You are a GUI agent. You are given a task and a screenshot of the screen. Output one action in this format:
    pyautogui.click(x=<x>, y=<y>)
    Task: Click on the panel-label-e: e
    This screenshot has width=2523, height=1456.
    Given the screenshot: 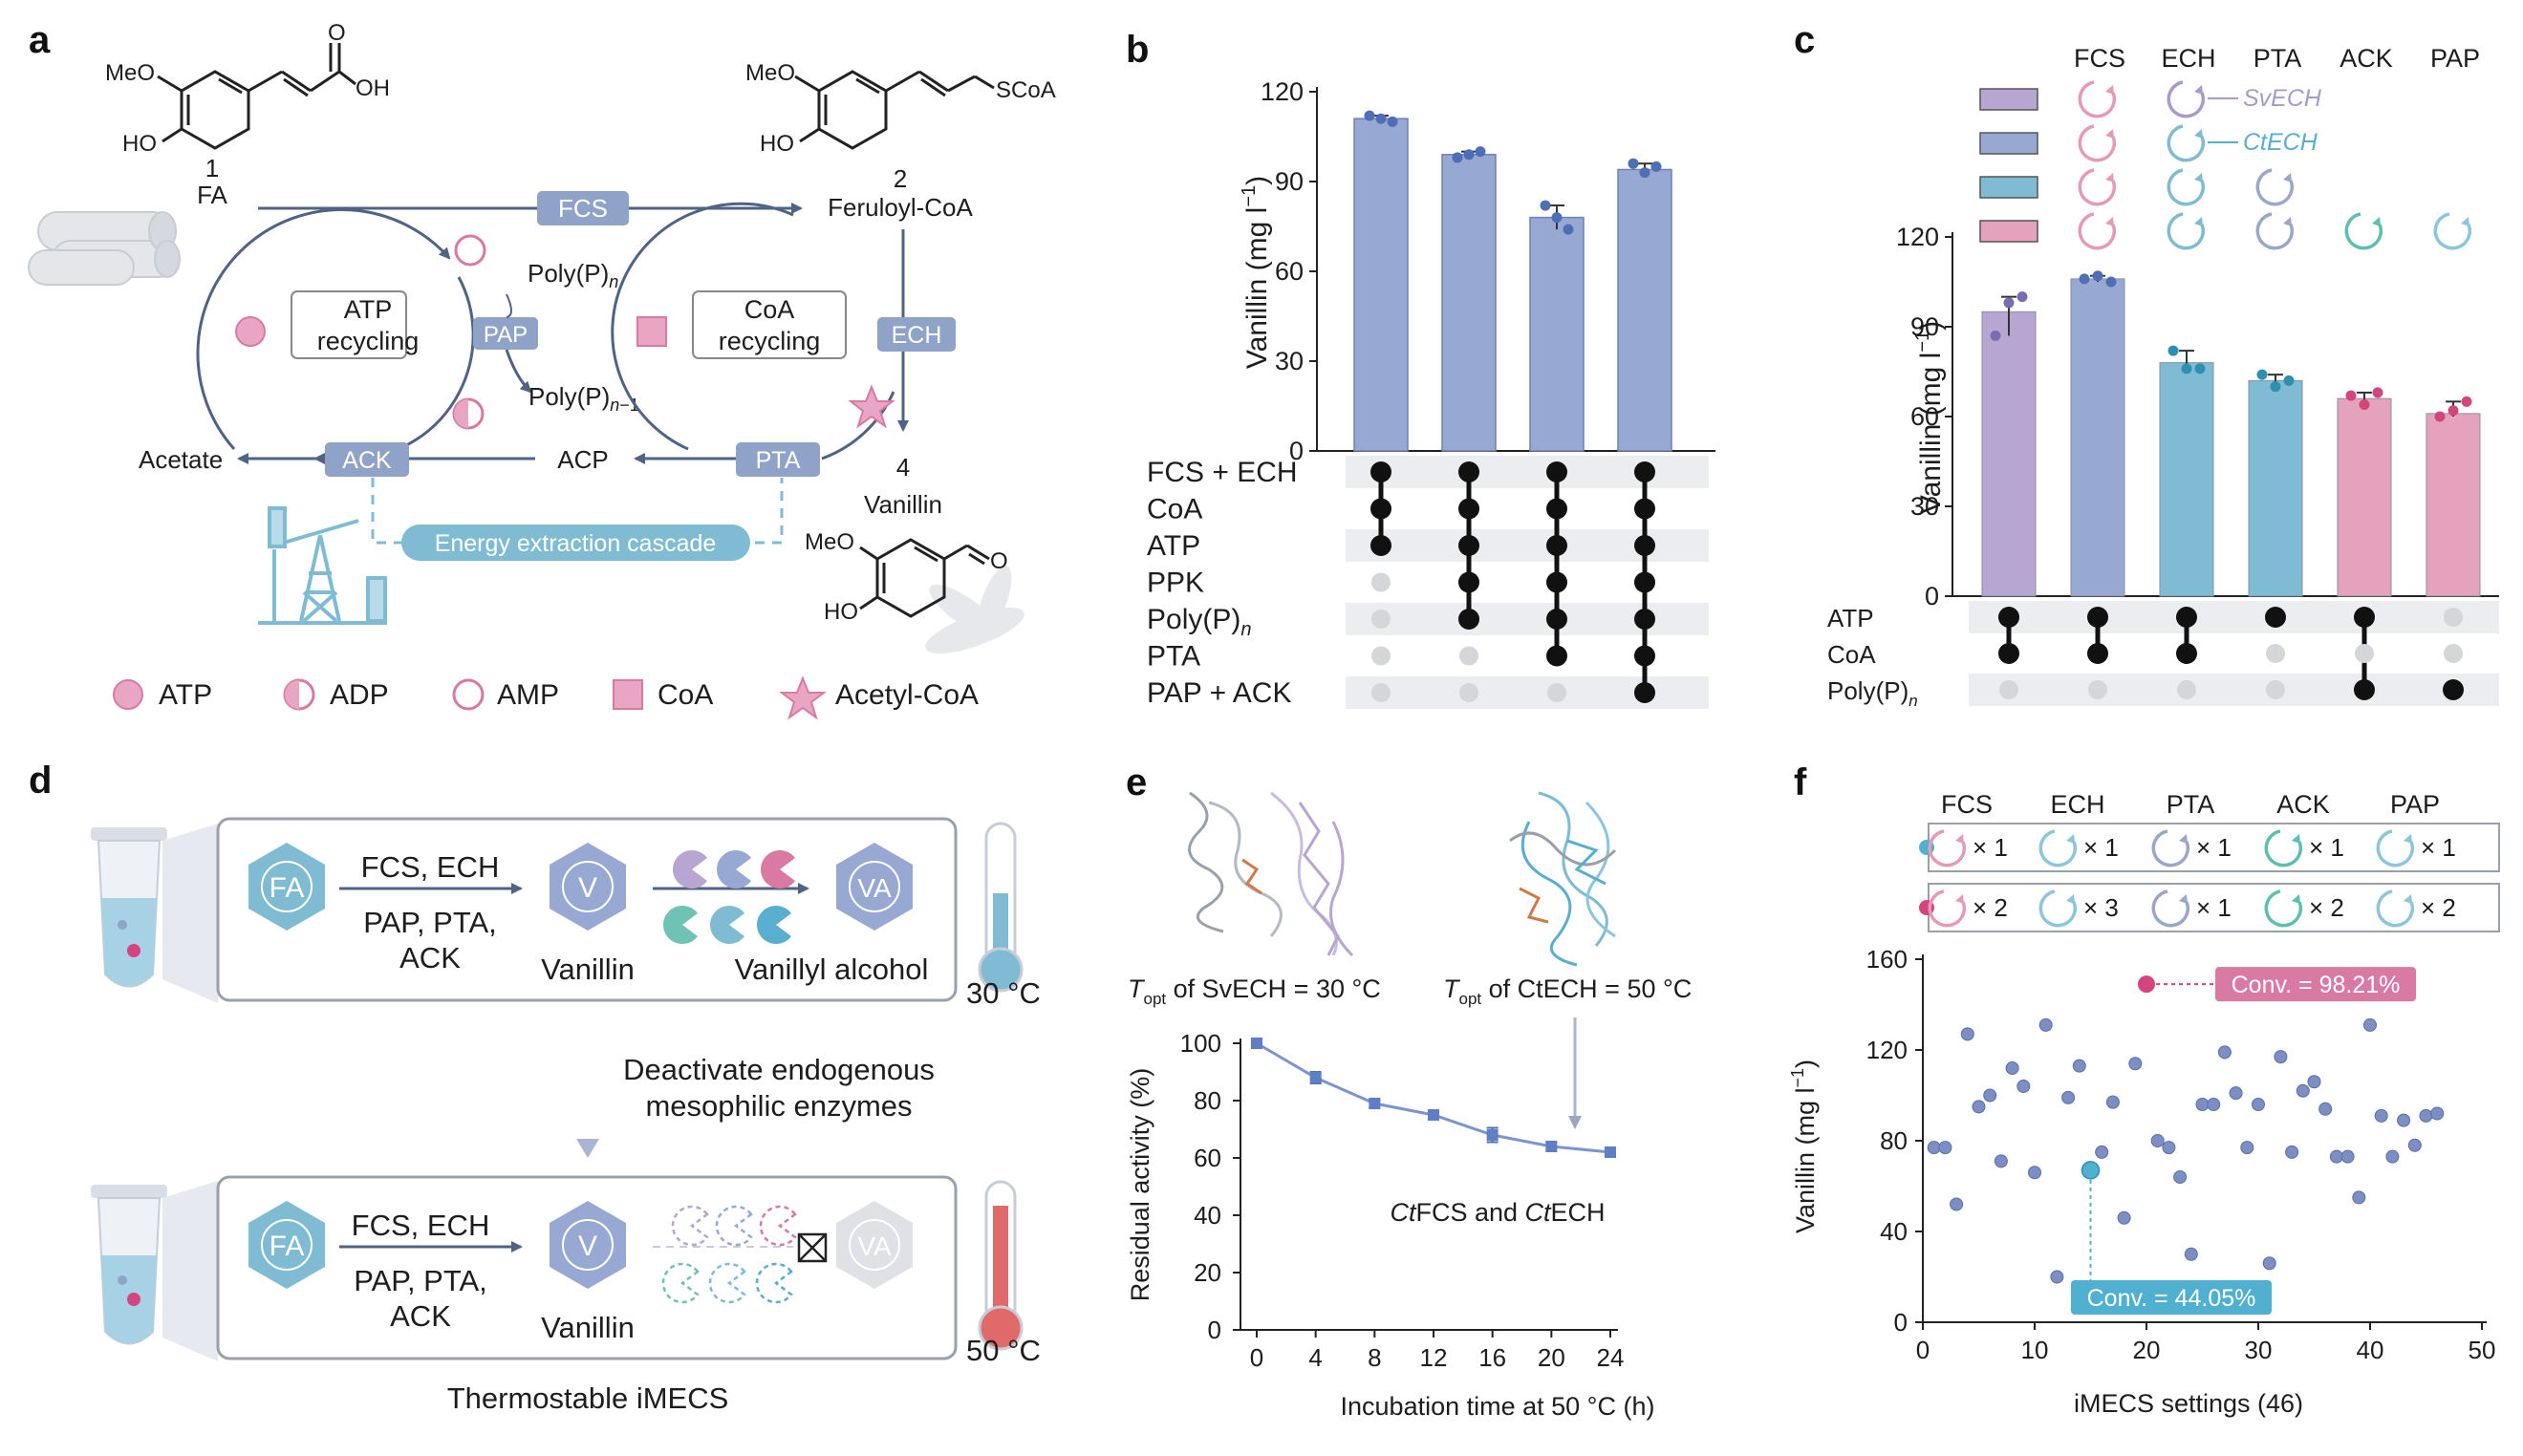 What is the action you would take?
    pyautogui.click(x=1137, y=782)
    